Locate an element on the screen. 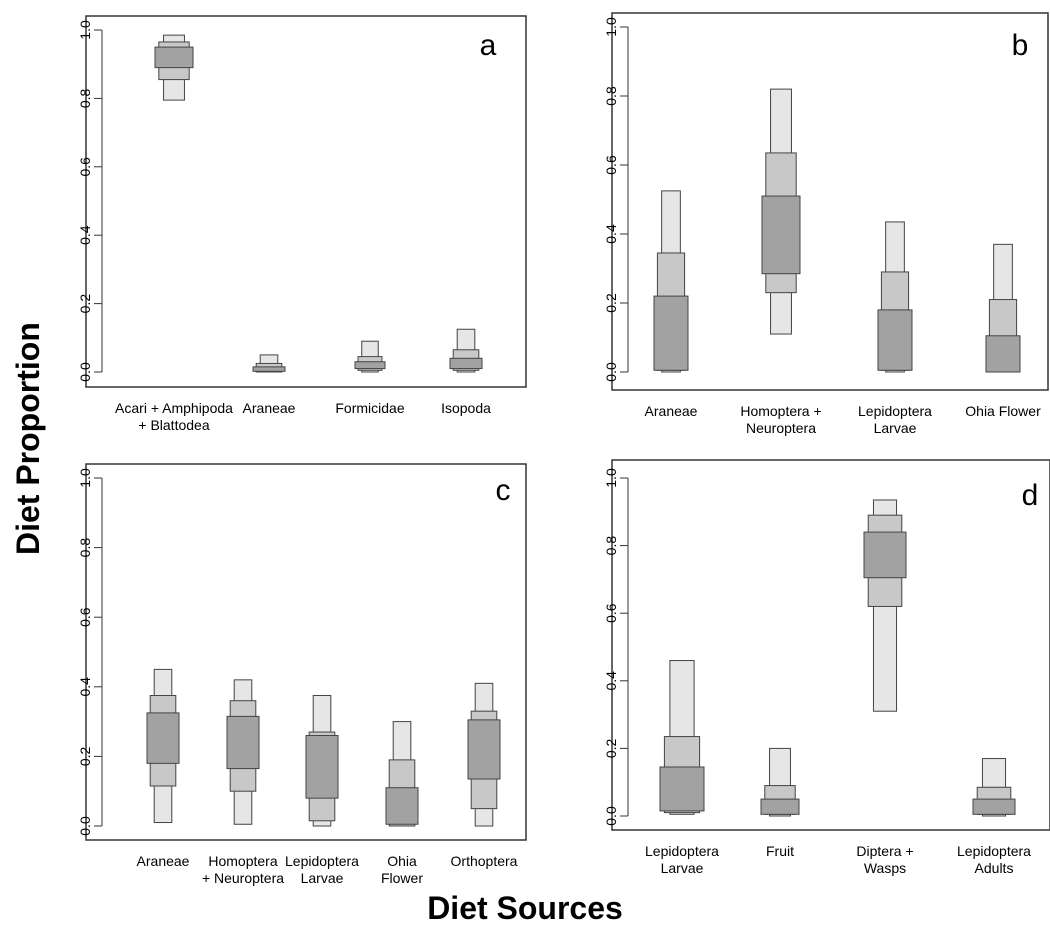  category-label-line: Ohia is located at coordinates (402, 861).